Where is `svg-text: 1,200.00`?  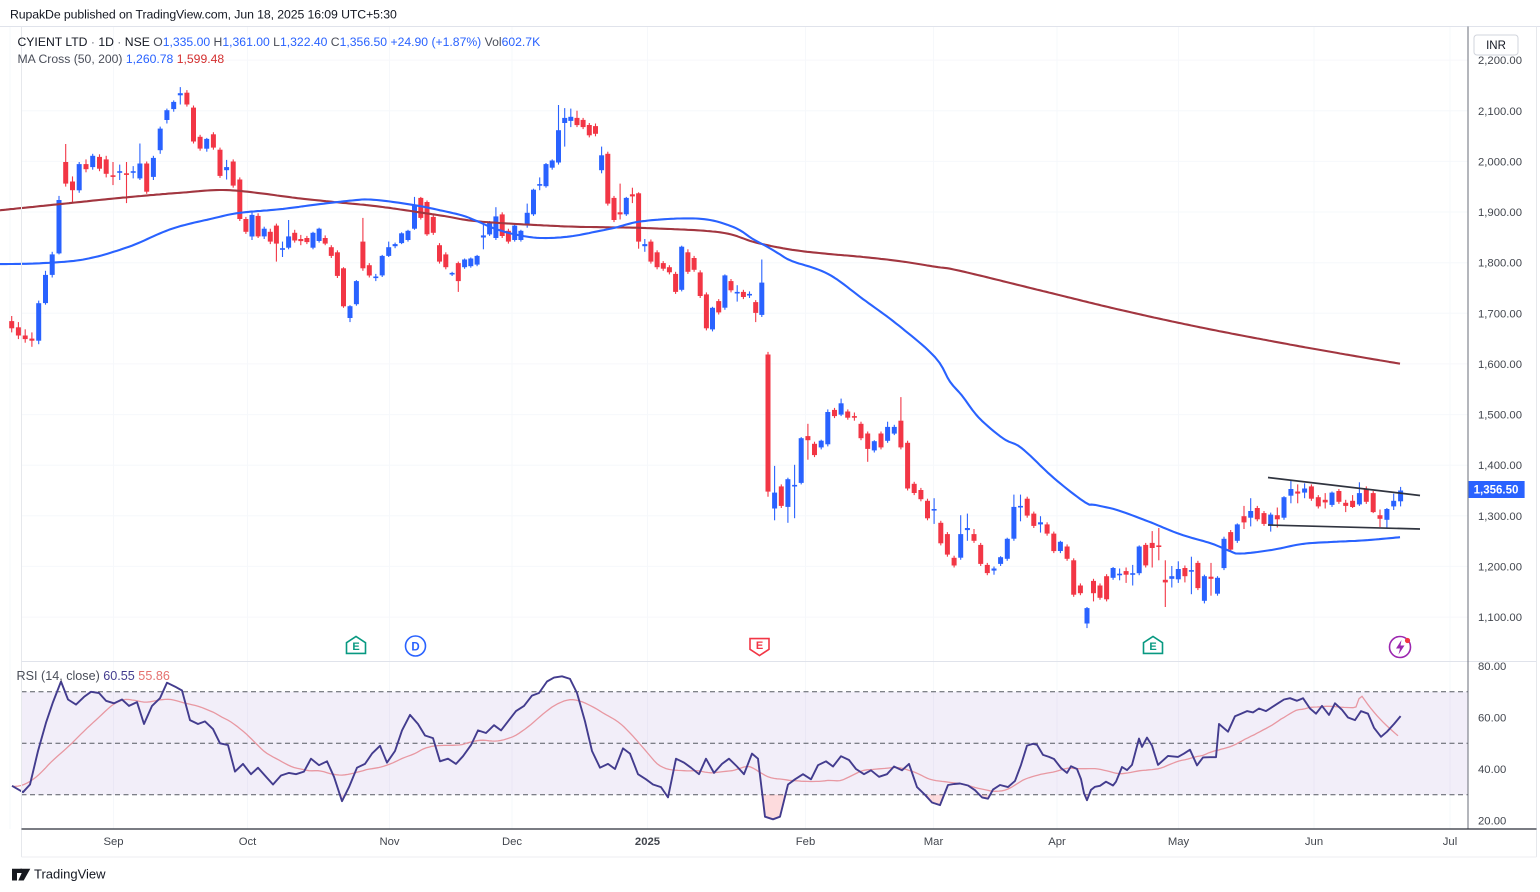 svg-text: 1,200.00 is located at coordinates (1500, 567).